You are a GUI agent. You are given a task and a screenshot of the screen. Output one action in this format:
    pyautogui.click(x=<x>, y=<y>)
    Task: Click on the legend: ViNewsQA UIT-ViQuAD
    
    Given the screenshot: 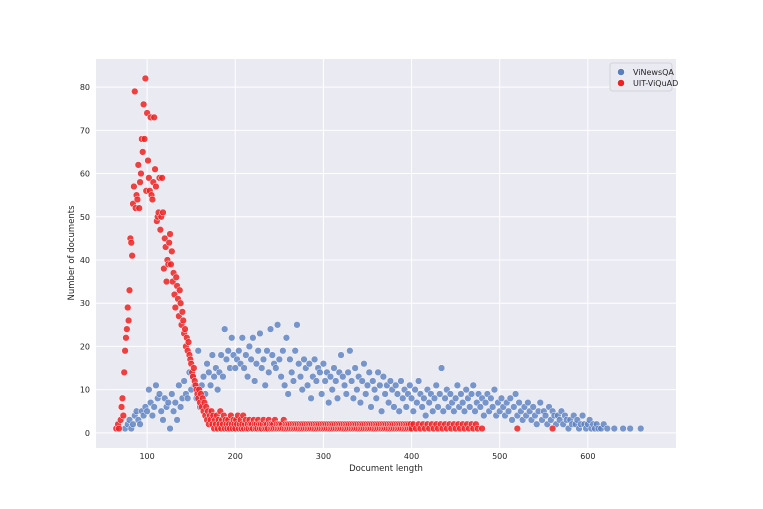 What is the action you would take?
    pyautogui.click(x=643, y=77)
    